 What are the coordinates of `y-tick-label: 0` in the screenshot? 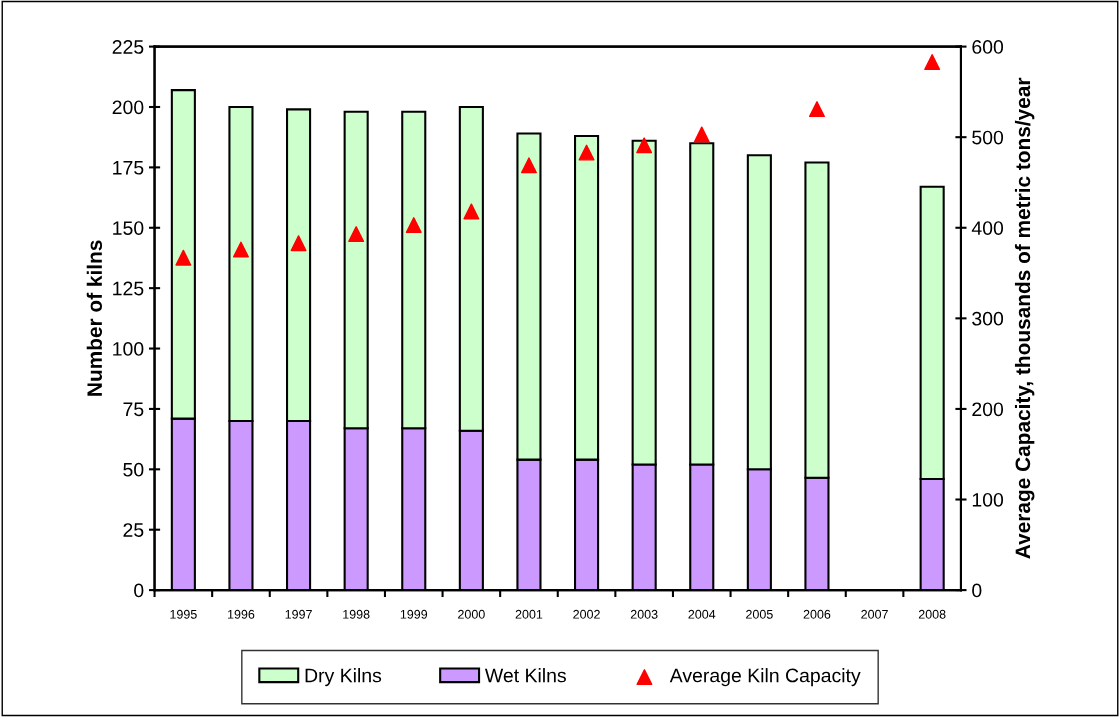 It's located at (139, 590).